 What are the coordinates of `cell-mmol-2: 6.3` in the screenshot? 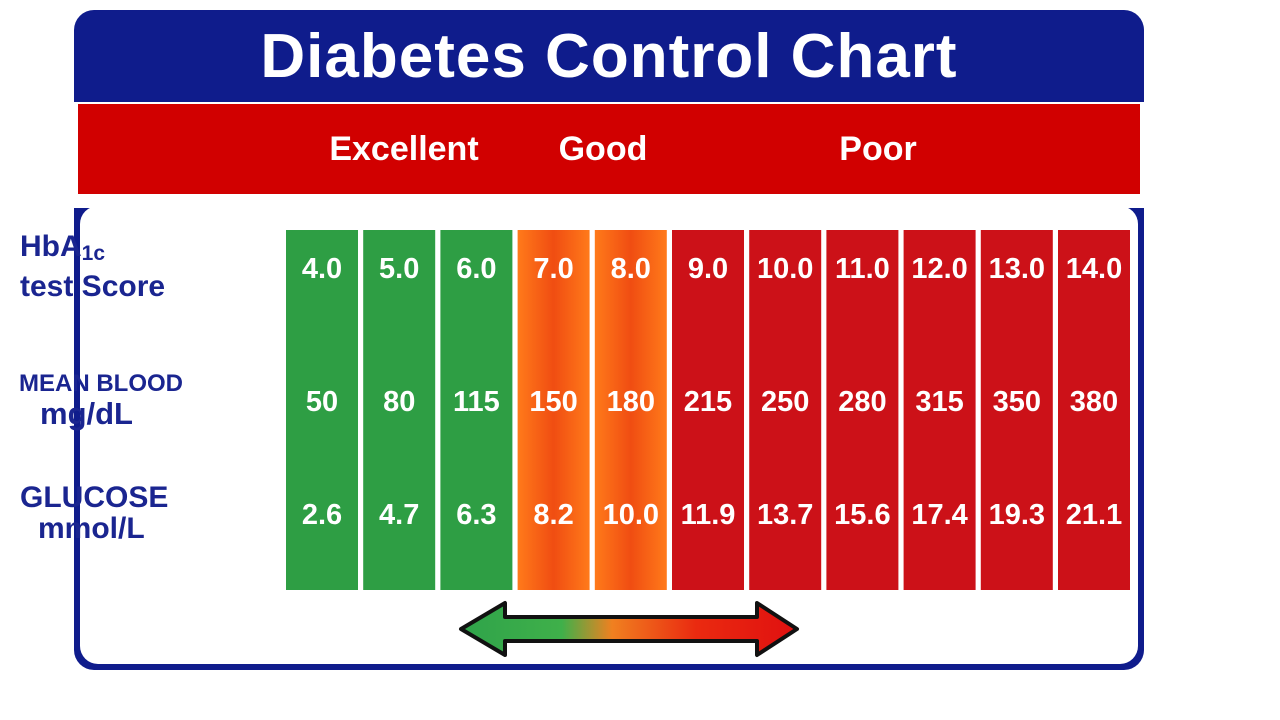 It's located at (476, 515).